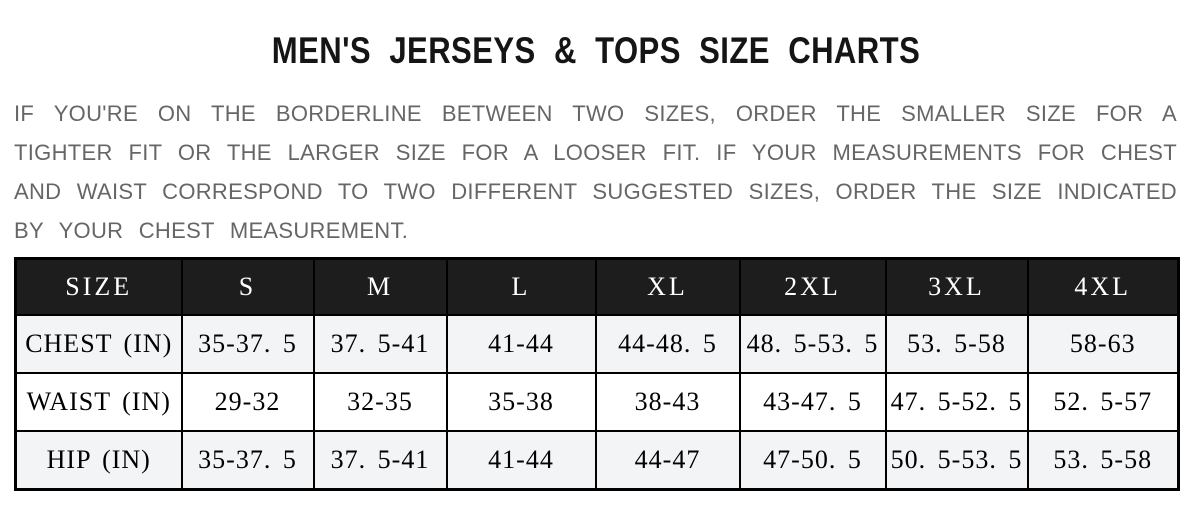 This screenshot has height=510, width=1191. What do you see at coordinates (1103, 460) in the screenshot?
I see `hip-4xl-cell: 53. 5-58` at bounding box center [1103, 460].